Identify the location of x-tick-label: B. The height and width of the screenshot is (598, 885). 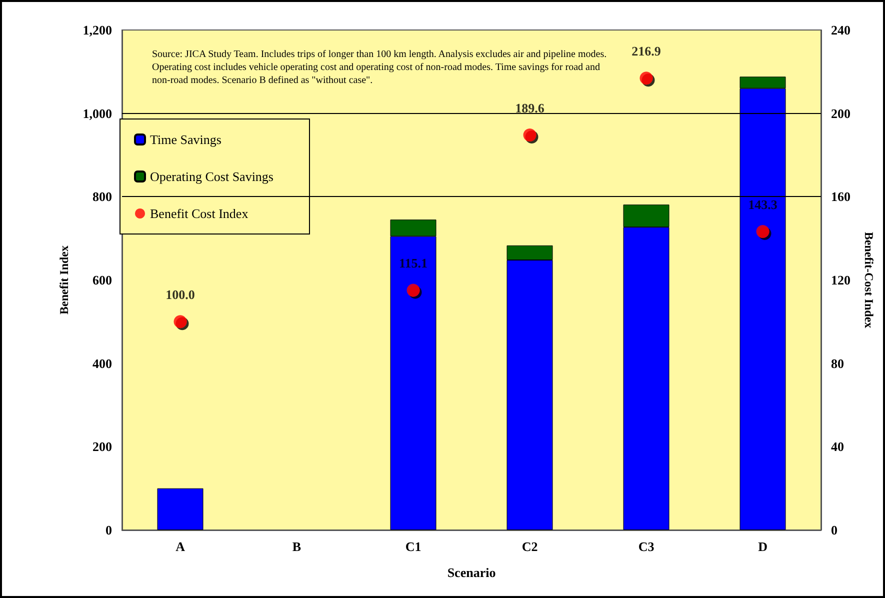
(297, 546).